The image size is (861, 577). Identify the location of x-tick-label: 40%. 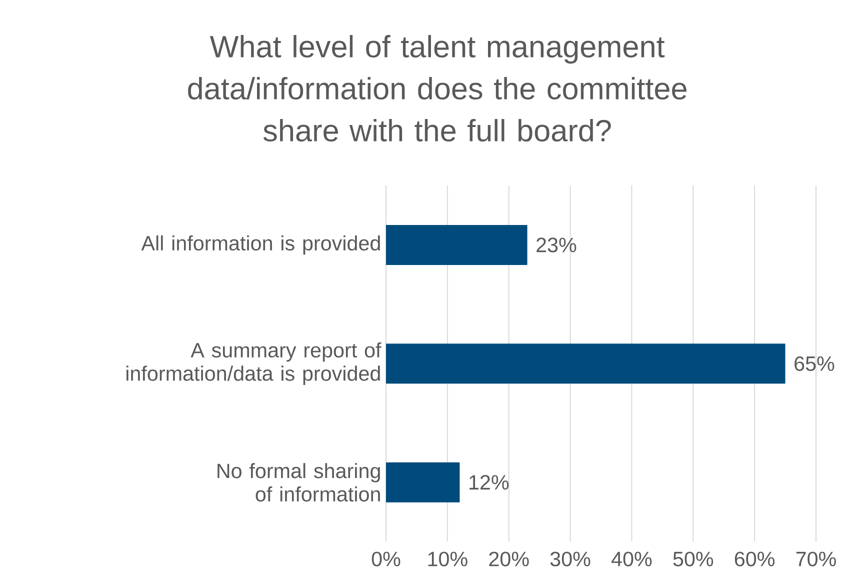
(632, 559).